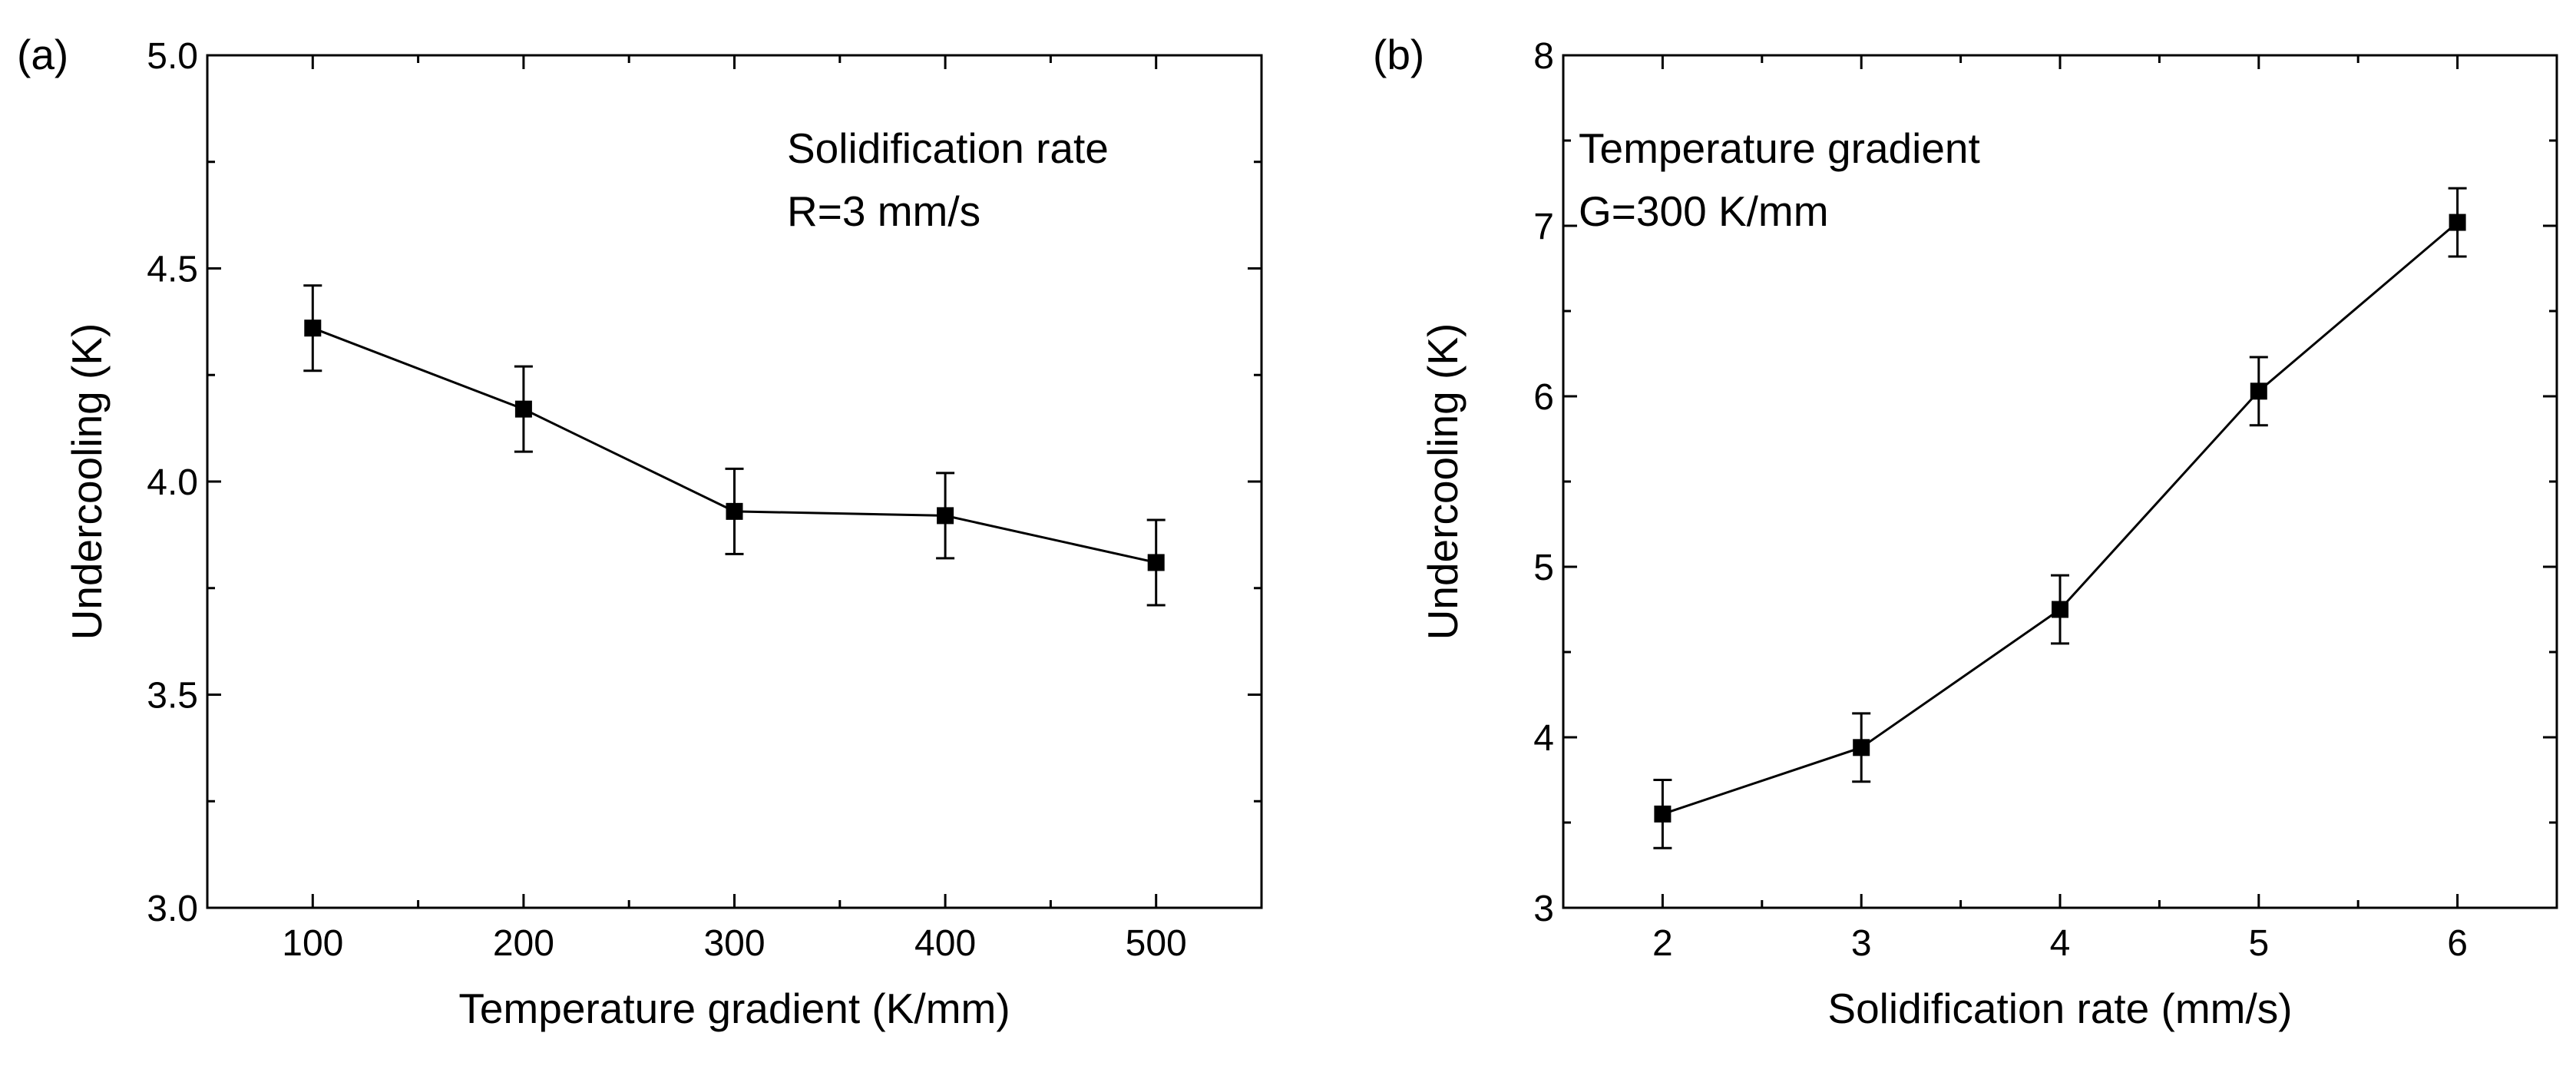 The width and height of the screenshot is (2576, 1066). What do you see at coordinates (1861, 944) in the screenshot?
I see `x-tick-label: 3` at bounding box center [1861, 944].